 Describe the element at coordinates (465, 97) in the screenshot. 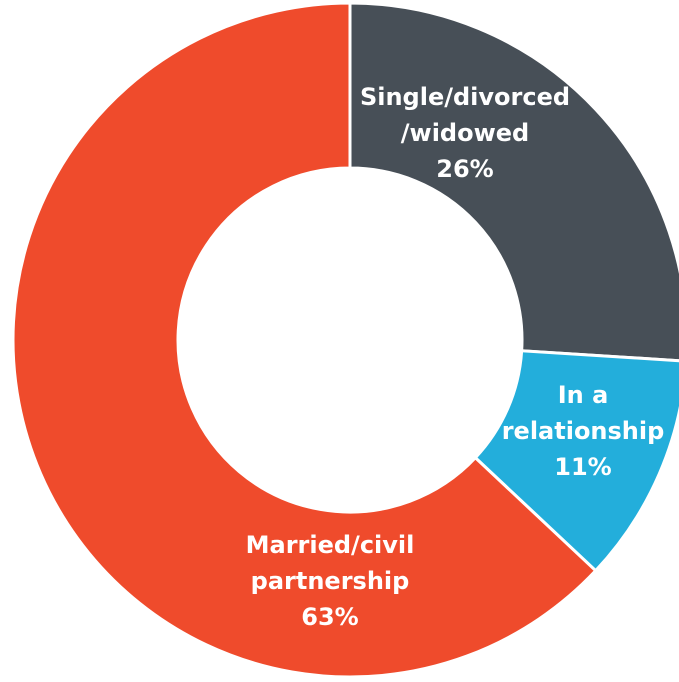

I see `slice-0-label-line-0: Single/divorced` at that location.